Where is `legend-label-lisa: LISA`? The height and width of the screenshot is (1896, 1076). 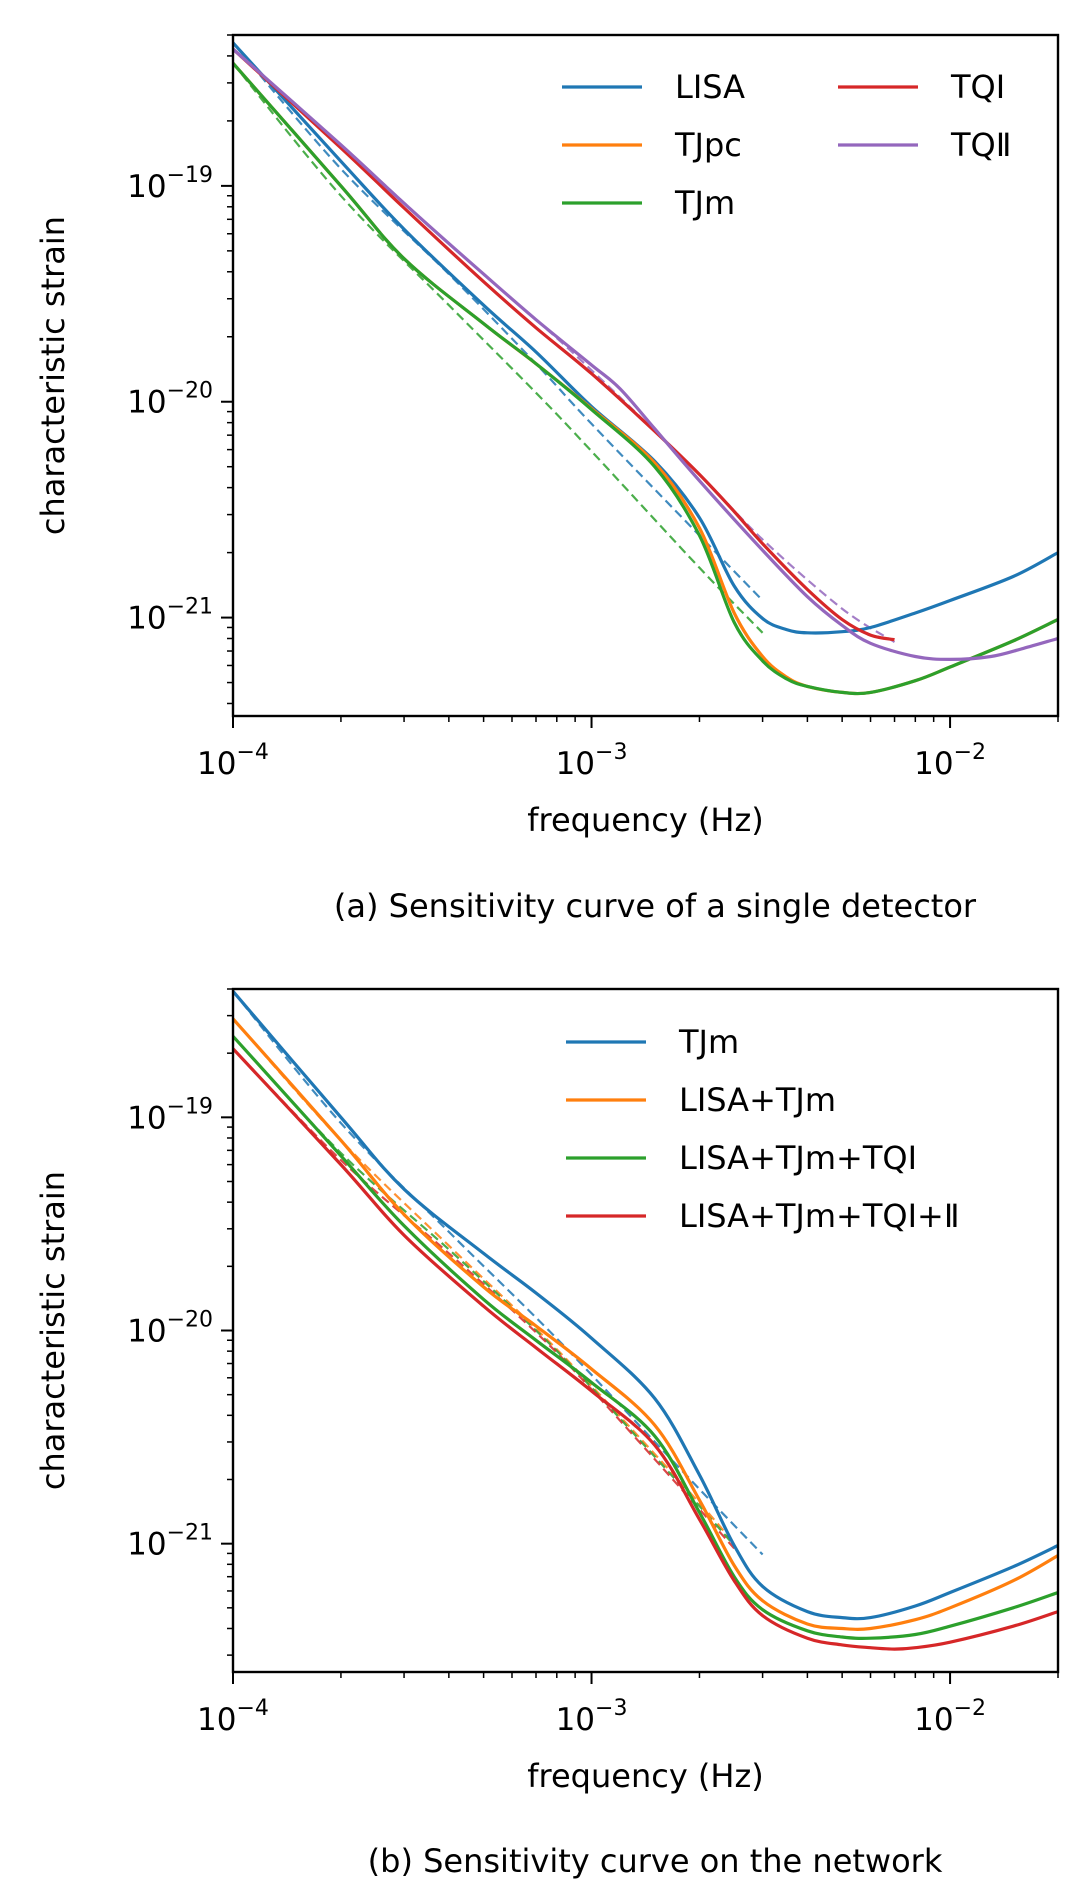 legend-label-lisa: LISA is located at coordinates (710, 87).